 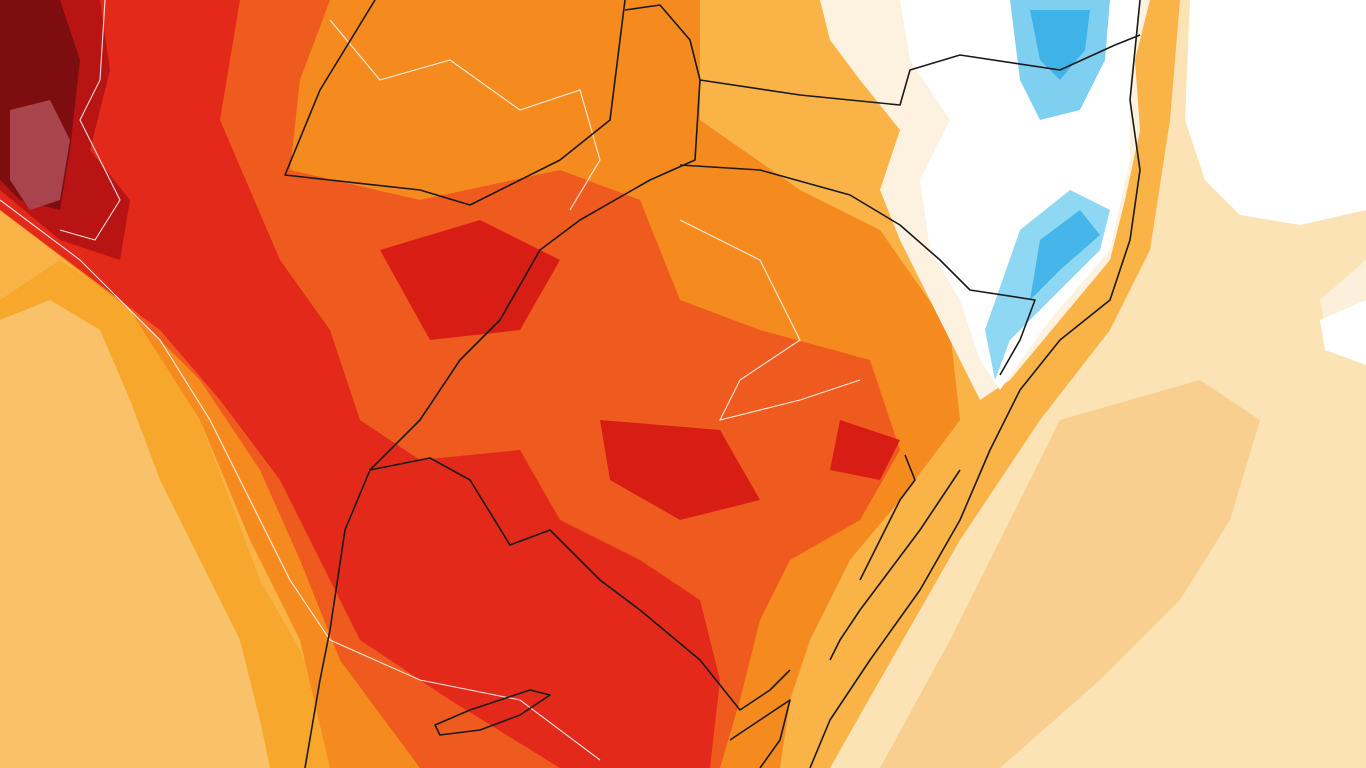 What do you see at coordinates (40, 155) in the screenshot?
I see `peak-center` at bounding box center [40, 155].